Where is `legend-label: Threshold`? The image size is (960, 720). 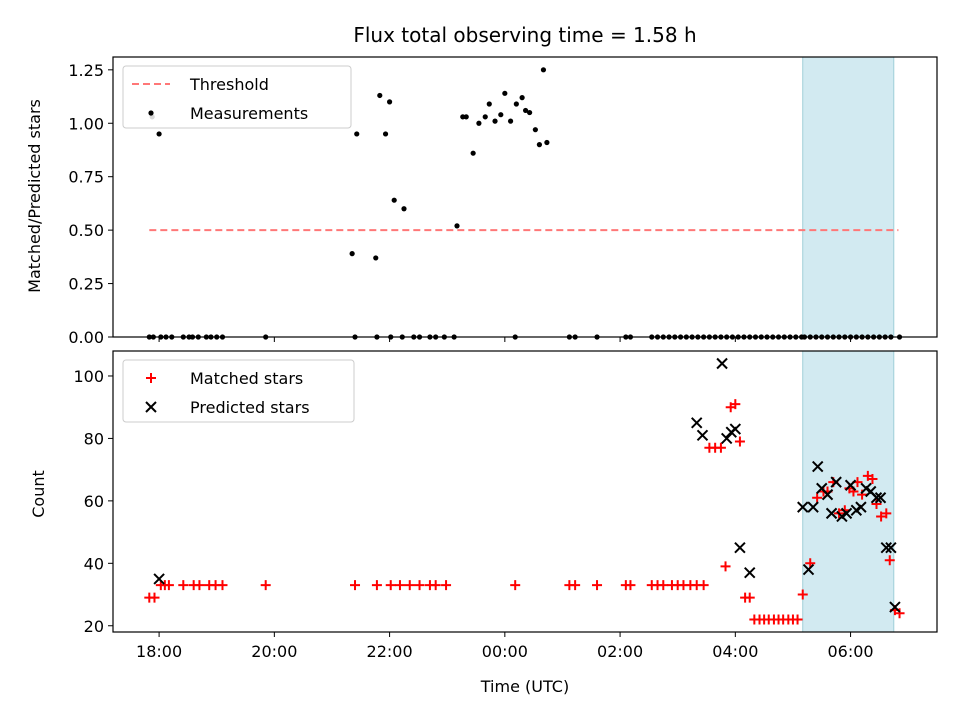
legend-label: Threshold is located at coordinates (229, 84).